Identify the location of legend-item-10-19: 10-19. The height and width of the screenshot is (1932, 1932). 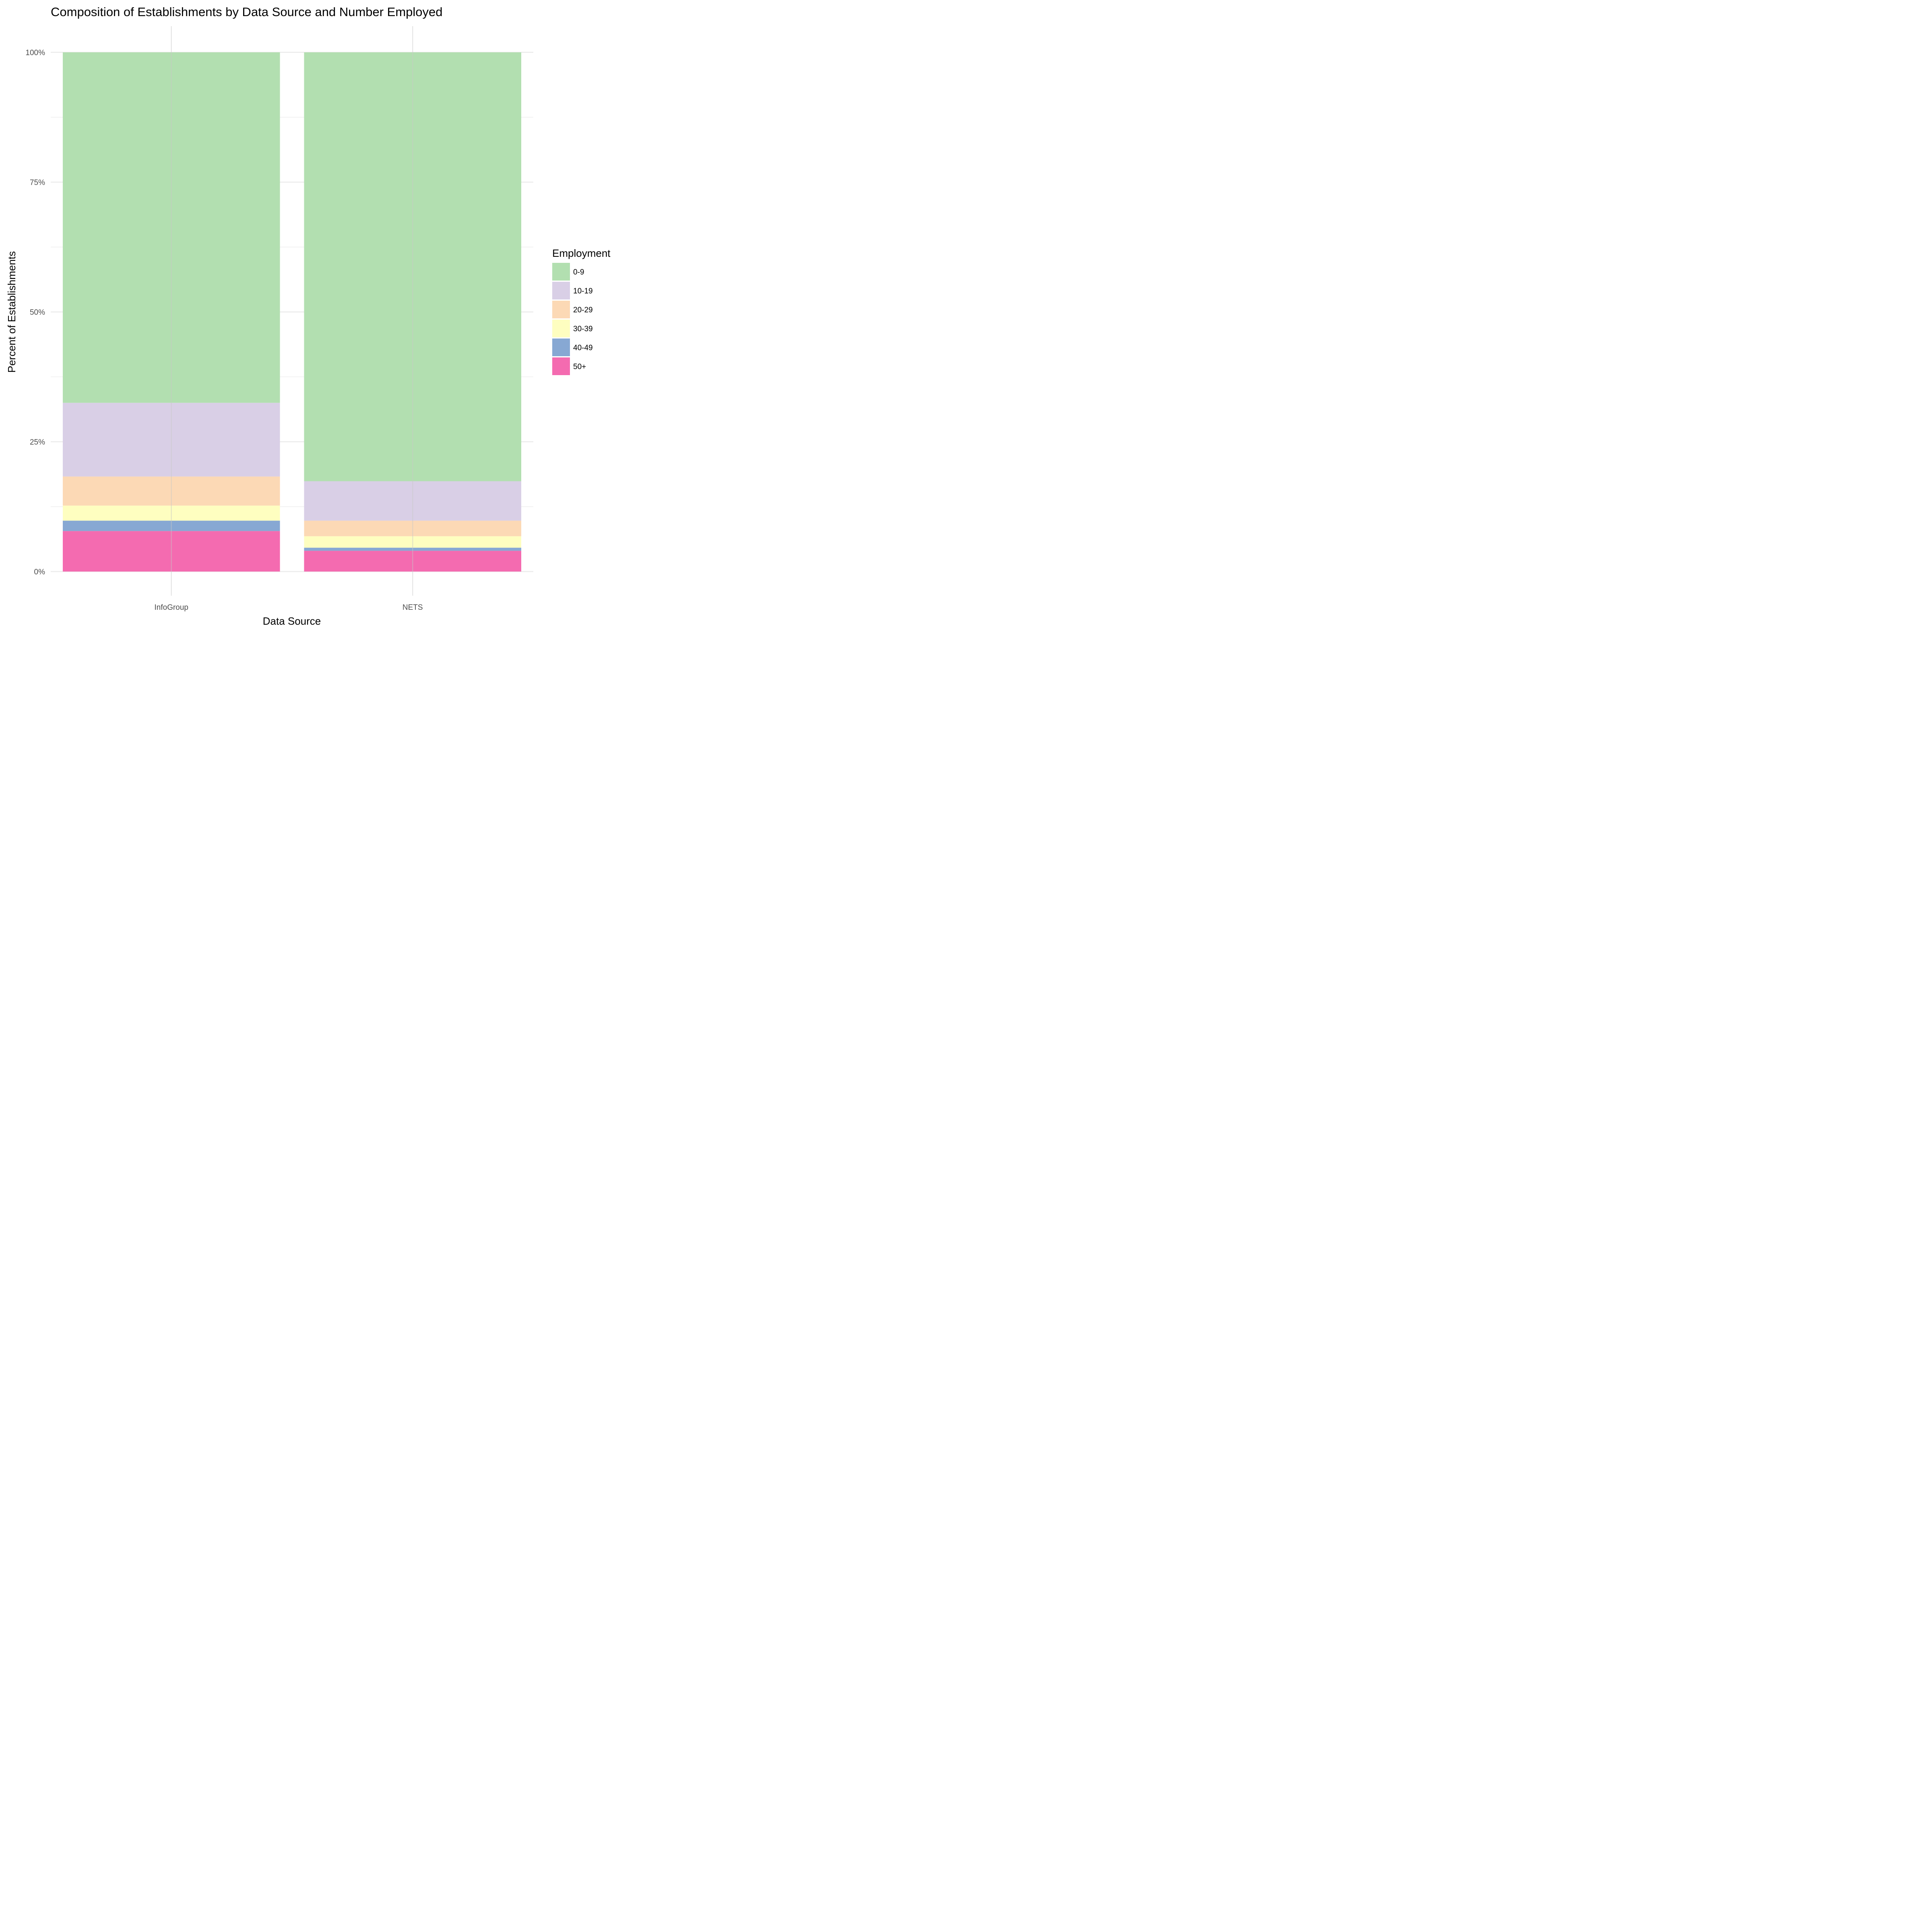
(572, 290).